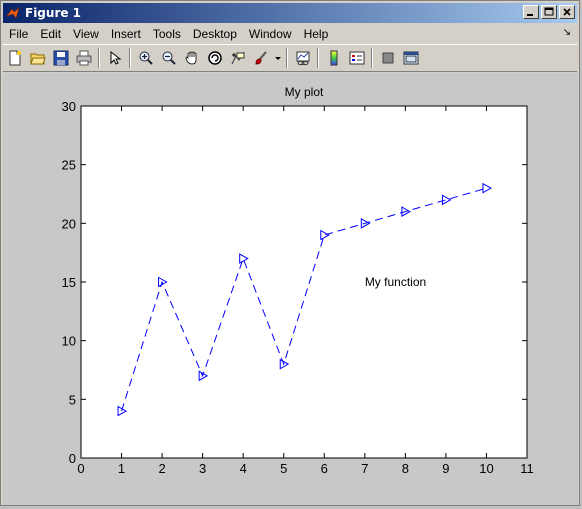 The width and height of the screenshot is (582, 509). I want to click on brush-button, so click(261, 58).